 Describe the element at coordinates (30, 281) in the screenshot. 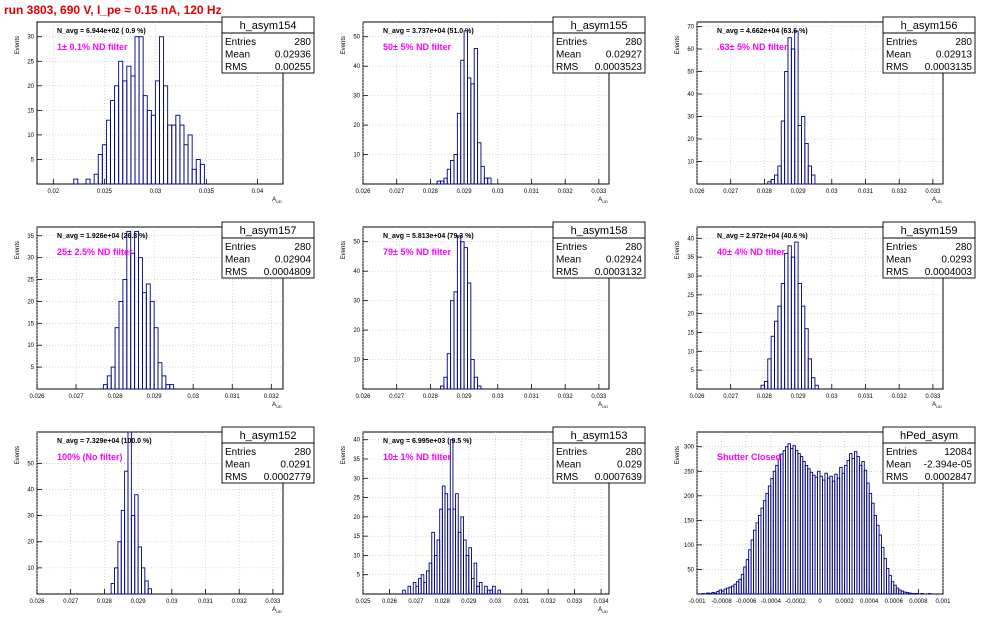

I see `y-tick-label: 25` at that location.